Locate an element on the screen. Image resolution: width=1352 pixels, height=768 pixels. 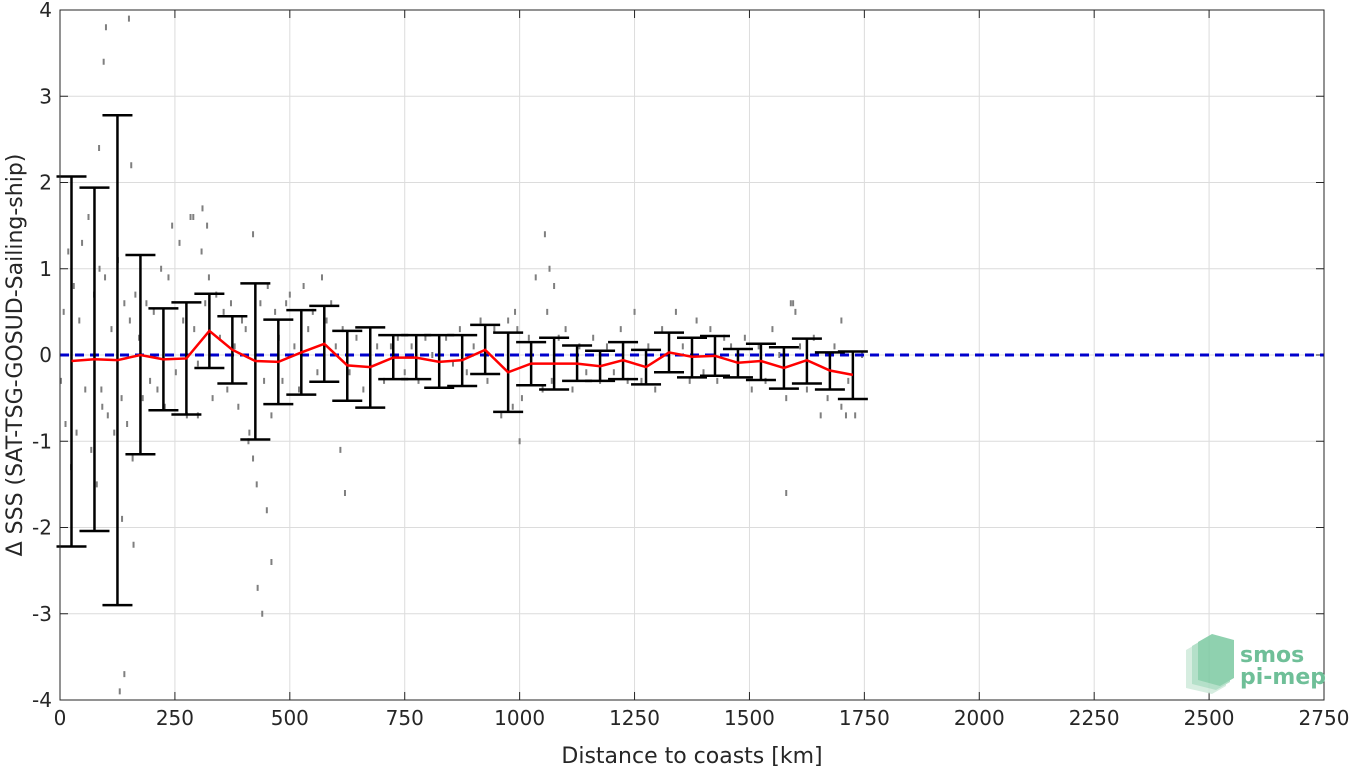
y-tick-labels: -4 -3 -2 -1 0 1 2 3 4 is located at coordinates (42, 356).